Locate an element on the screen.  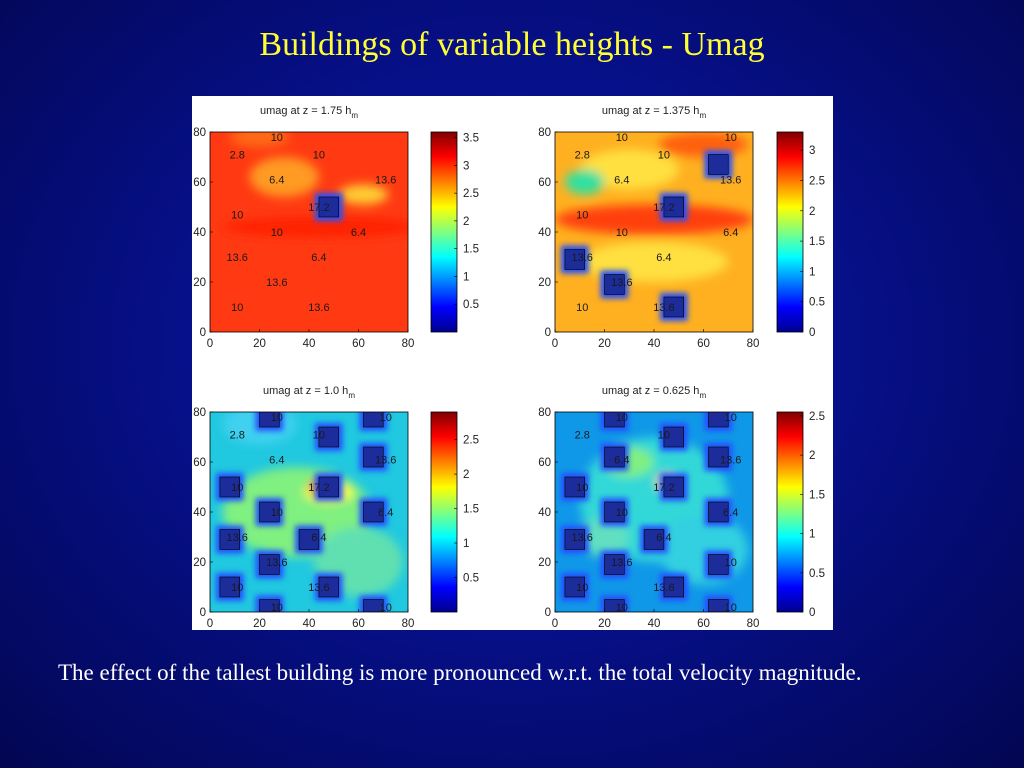
slide-title: Buildings of variable heights - Umag is located at coordinates (512, 44).